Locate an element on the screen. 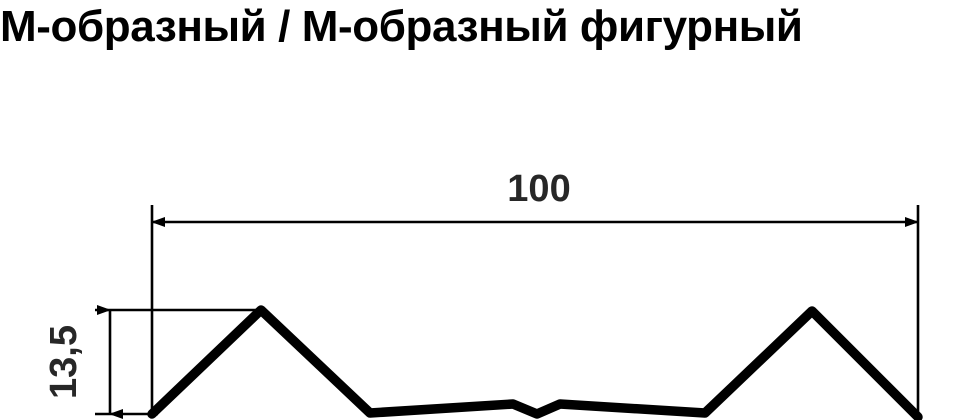  dimension-label-height: 13,5 is located at coordinates (64, 362).